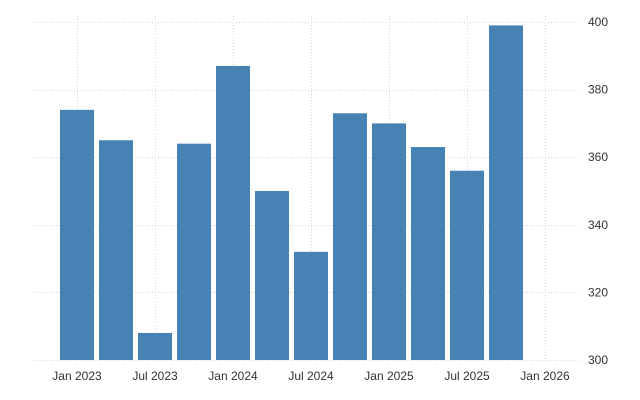  Describe the element at coordinates (545, 376) in the screenshot. I see `x-tick-label: Jan 2026` at that location.